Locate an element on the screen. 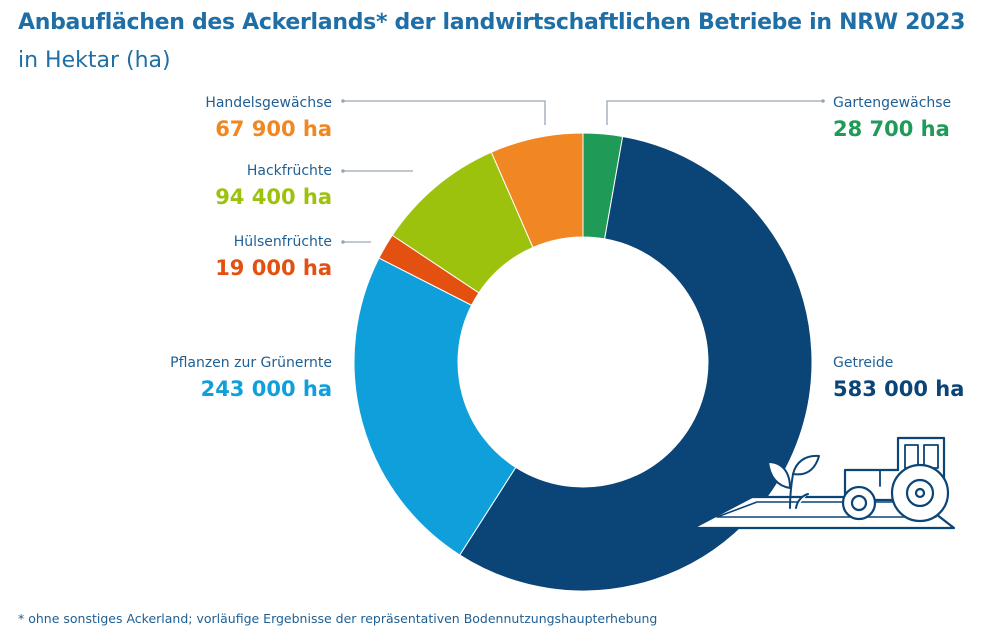 The height and width of the screenshot is (637, 999). plant-icon is located at coordinates (793, 481).